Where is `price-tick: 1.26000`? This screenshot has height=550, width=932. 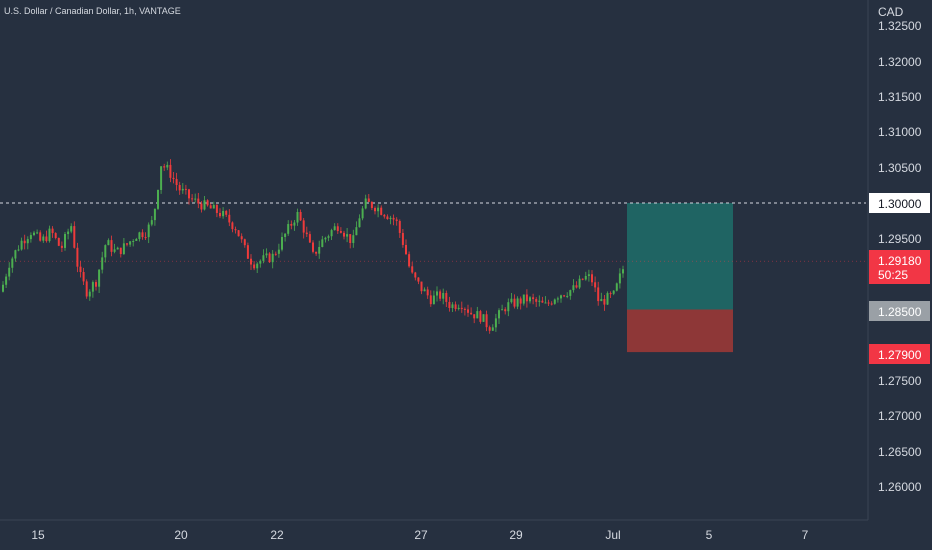
price-tick: 1.26000 is located at coordinates (900, 487).